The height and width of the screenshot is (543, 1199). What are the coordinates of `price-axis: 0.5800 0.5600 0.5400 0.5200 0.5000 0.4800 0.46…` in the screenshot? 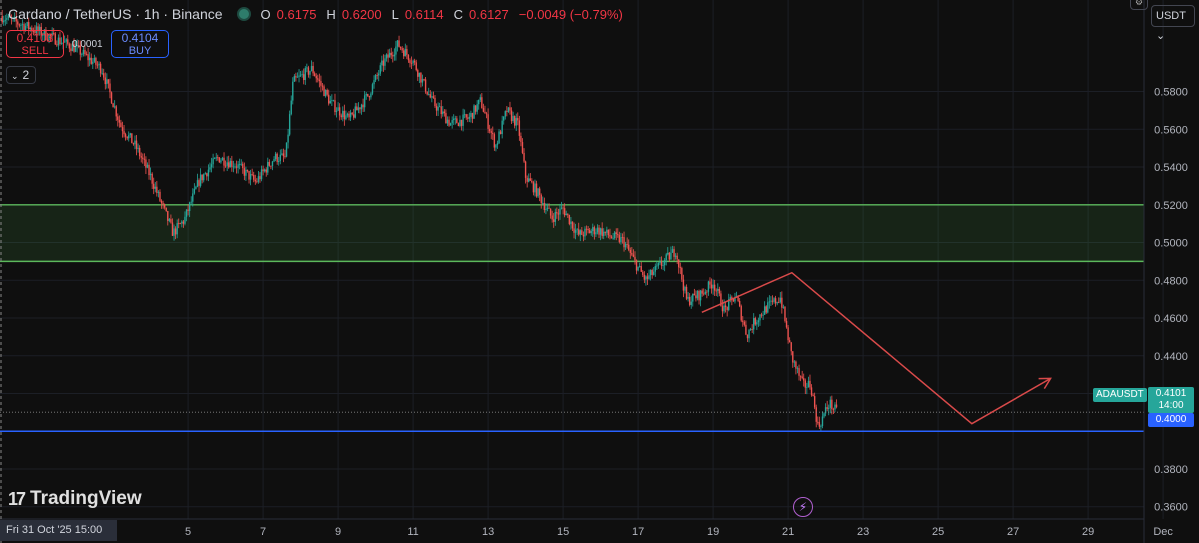 It's located at (1171, 300).